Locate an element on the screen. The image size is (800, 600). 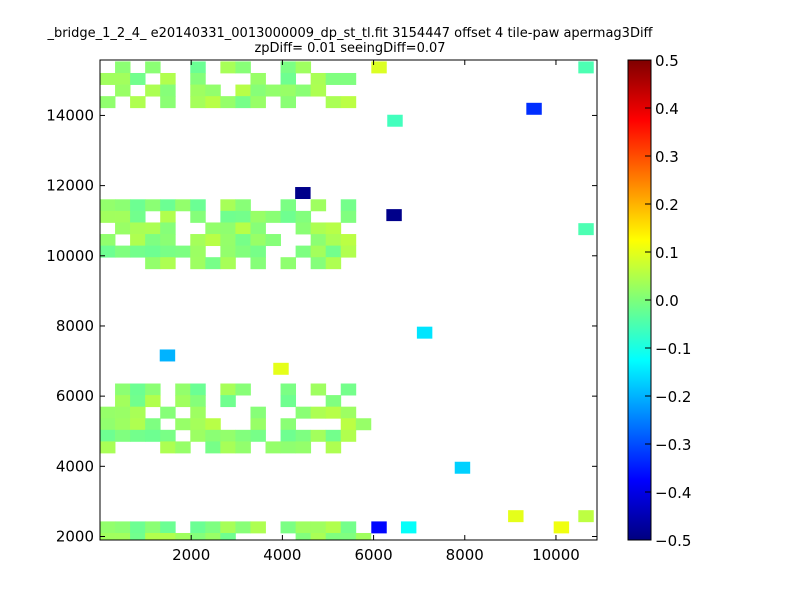
colorbar-tick-label: −0.3 is located at coordinates (673, 445).